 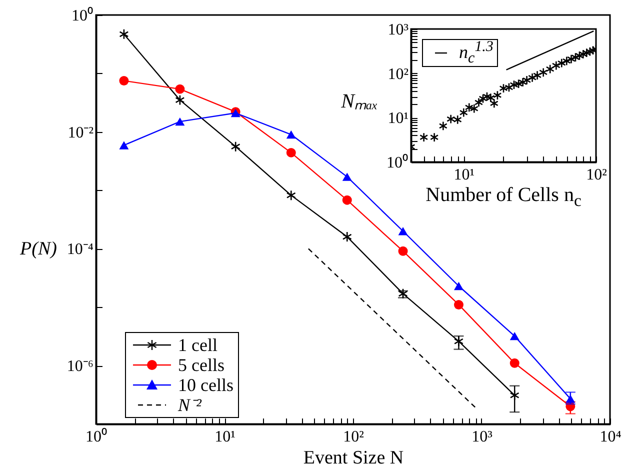 What do you see at coordinates (398, 119) in the screenshot?
I see `y-tick-label: 10¹` at bounding box center [398, 119].